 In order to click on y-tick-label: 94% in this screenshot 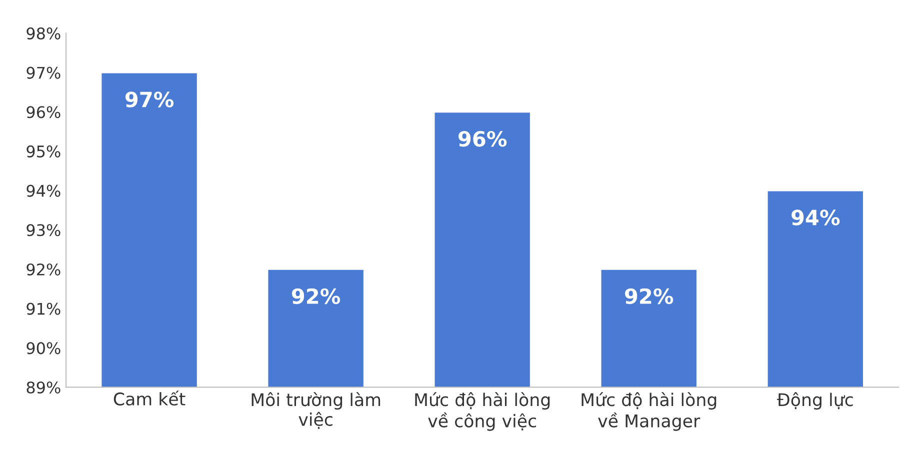, I will do `click(43, 190)`.